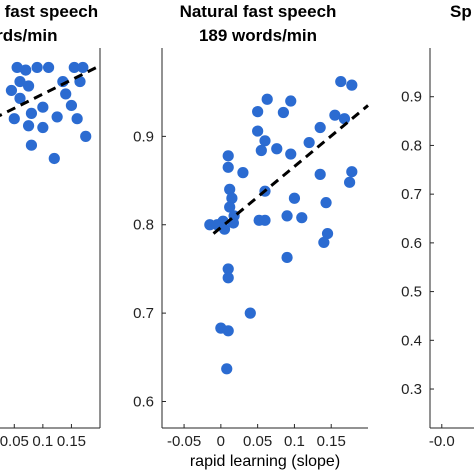  What do you see at coordinates (411, 145) in the screenshot?
I see `panel-c-y-tick-label: 0.8` at bounding box center [411, 145].